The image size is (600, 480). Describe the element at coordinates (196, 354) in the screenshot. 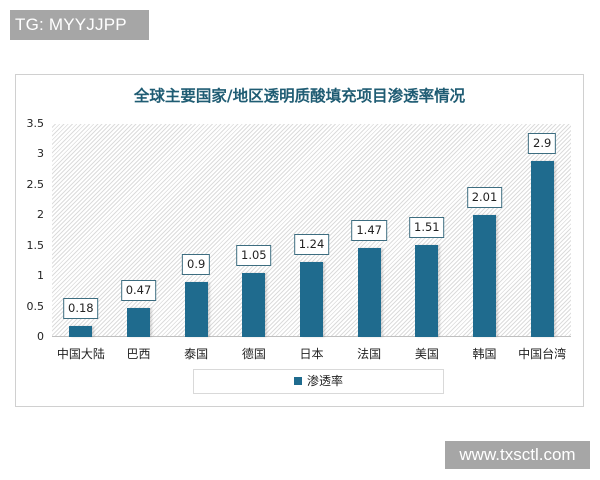

I see `x-category-label: 泰国` at that location.